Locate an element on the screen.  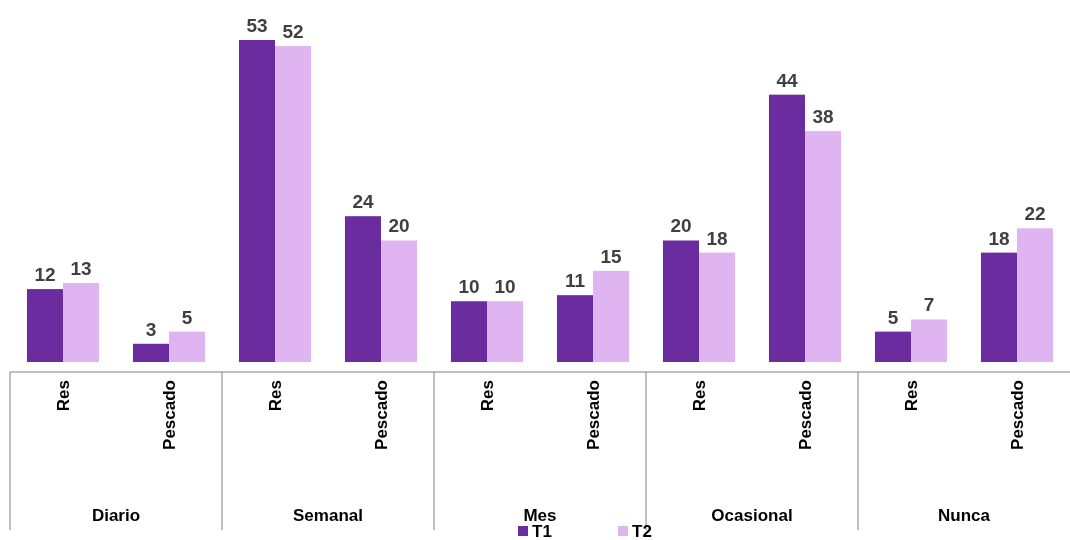
data-label: 11 is located at coordinates (575, 281).